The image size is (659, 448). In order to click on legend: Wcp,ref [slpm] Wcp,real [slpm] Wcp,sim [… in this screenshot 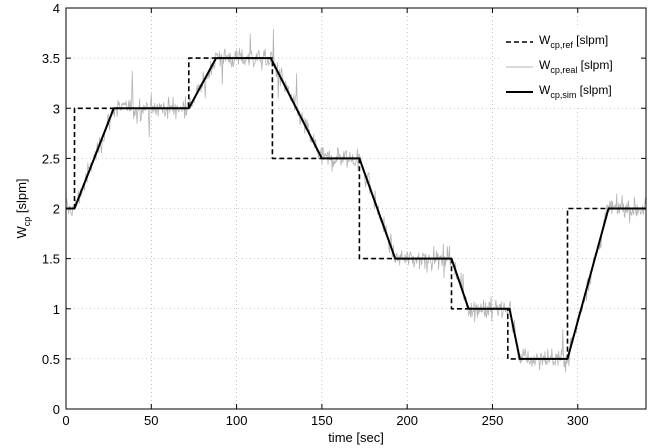, I will do `click(570, 66)`.